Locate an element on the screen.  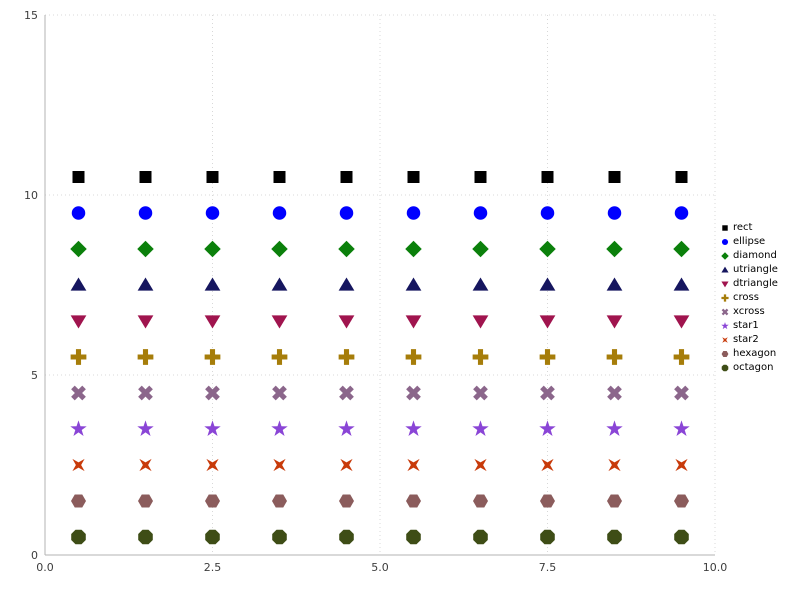
legend-item-cross: cross is located at coordinates (749, 298).